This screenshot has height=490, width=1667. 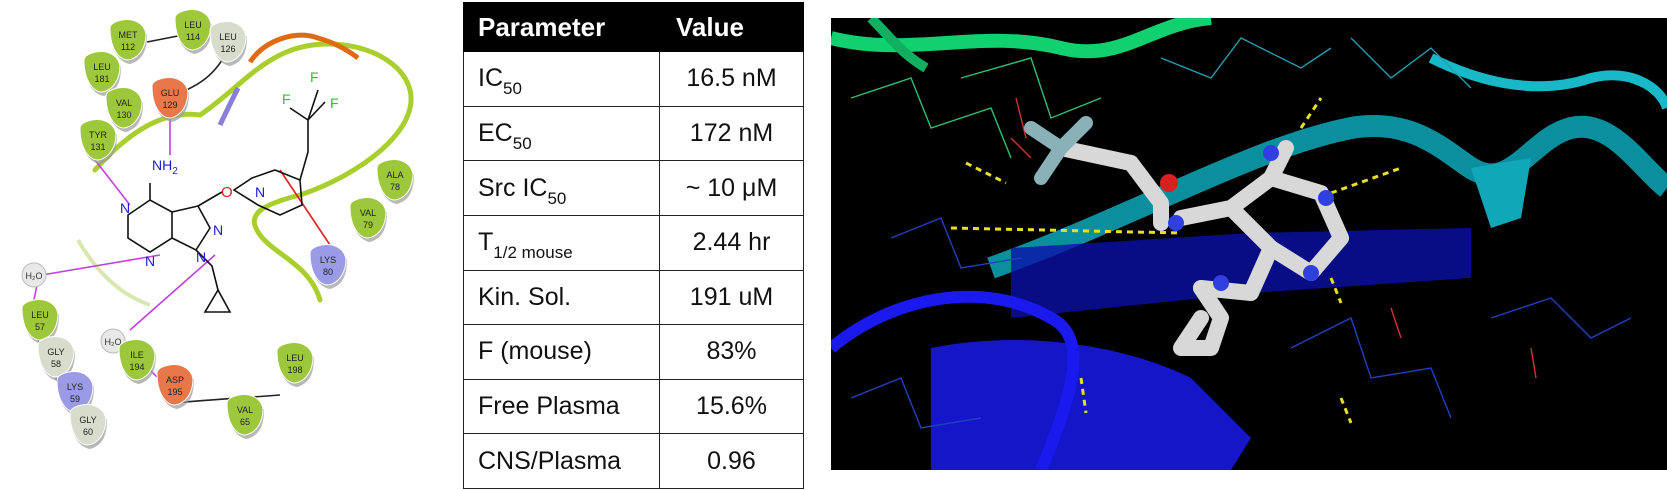 I want to click on value-cell: 15.6%, so click(x=731, y=406).